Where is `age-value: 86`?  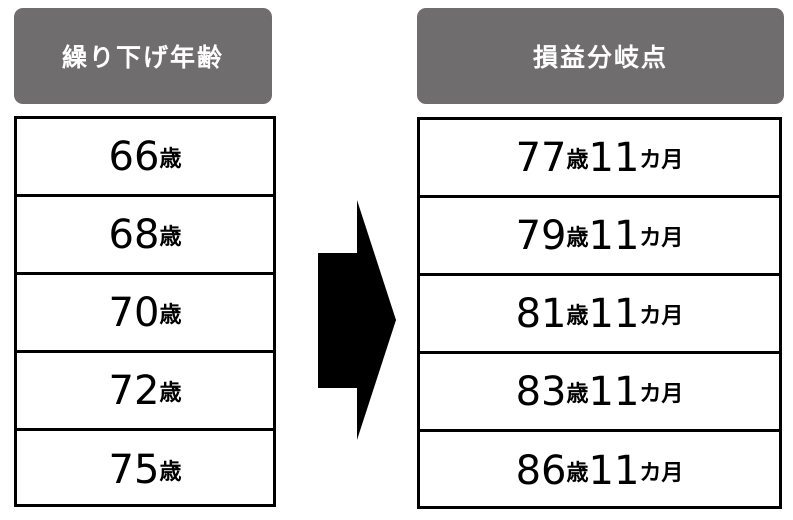 age-value: 86 is located at coordinates (541, 471).